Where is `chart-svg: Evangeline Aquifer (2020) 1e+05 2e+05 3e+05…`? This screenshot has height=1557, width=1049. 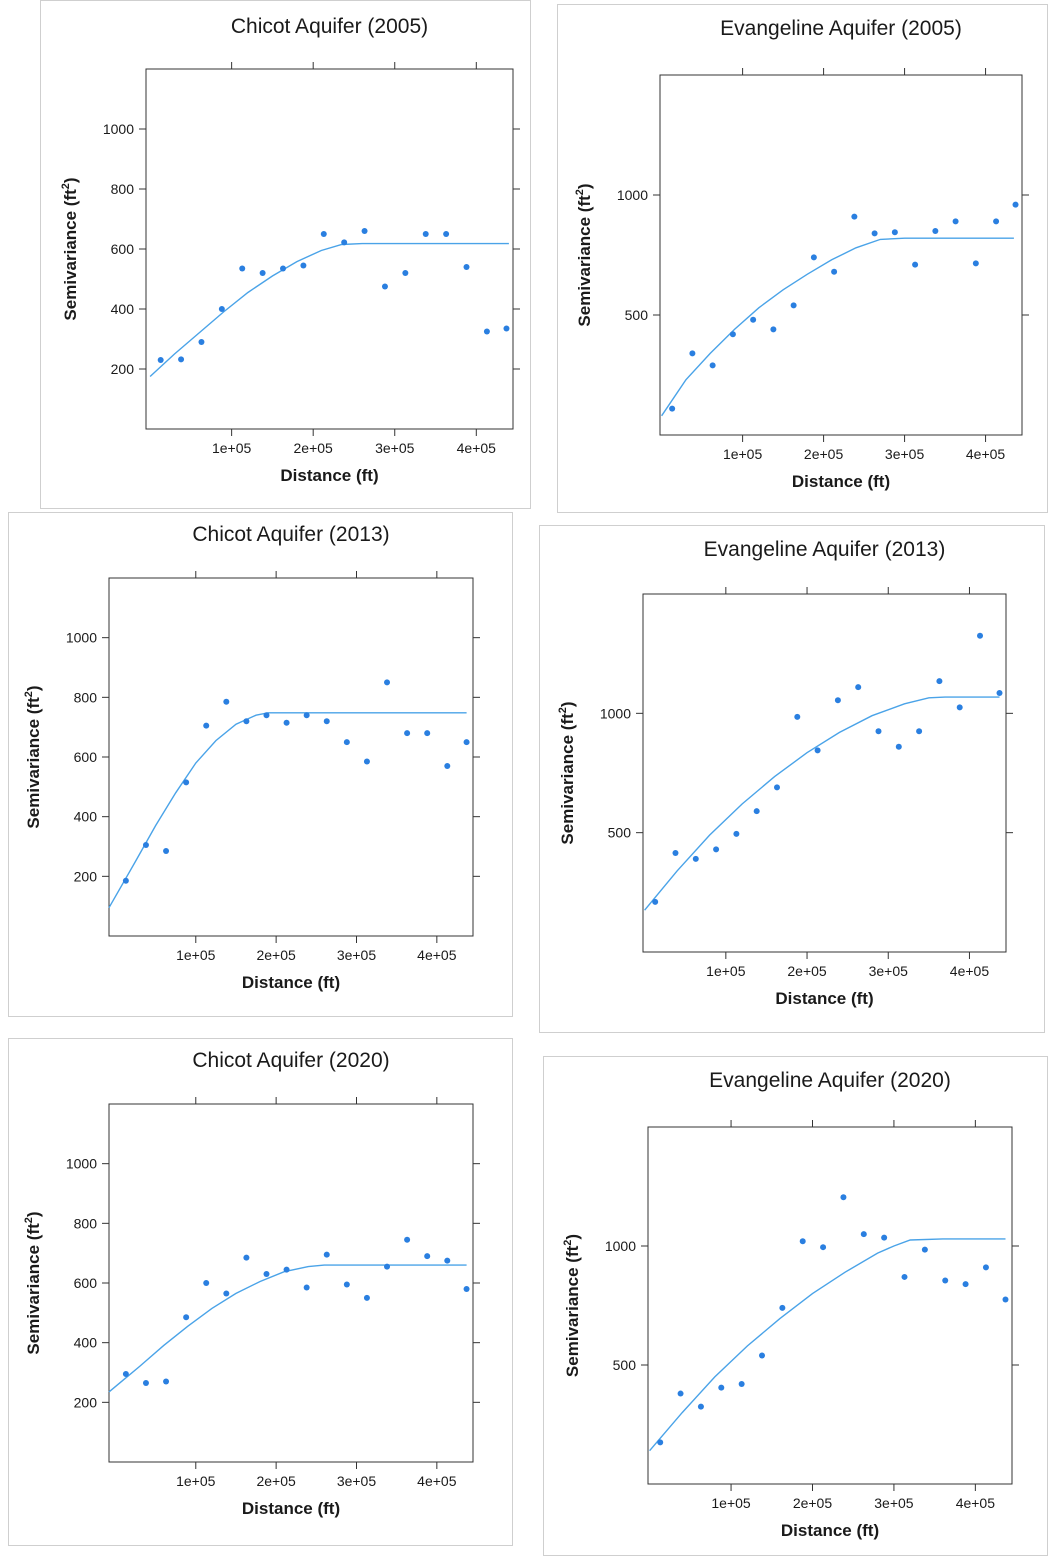 chart-svg: Evangeline Aquifer (2020) 1e+05 2e+05 3e+05… is located at coordinates (790, 1304).